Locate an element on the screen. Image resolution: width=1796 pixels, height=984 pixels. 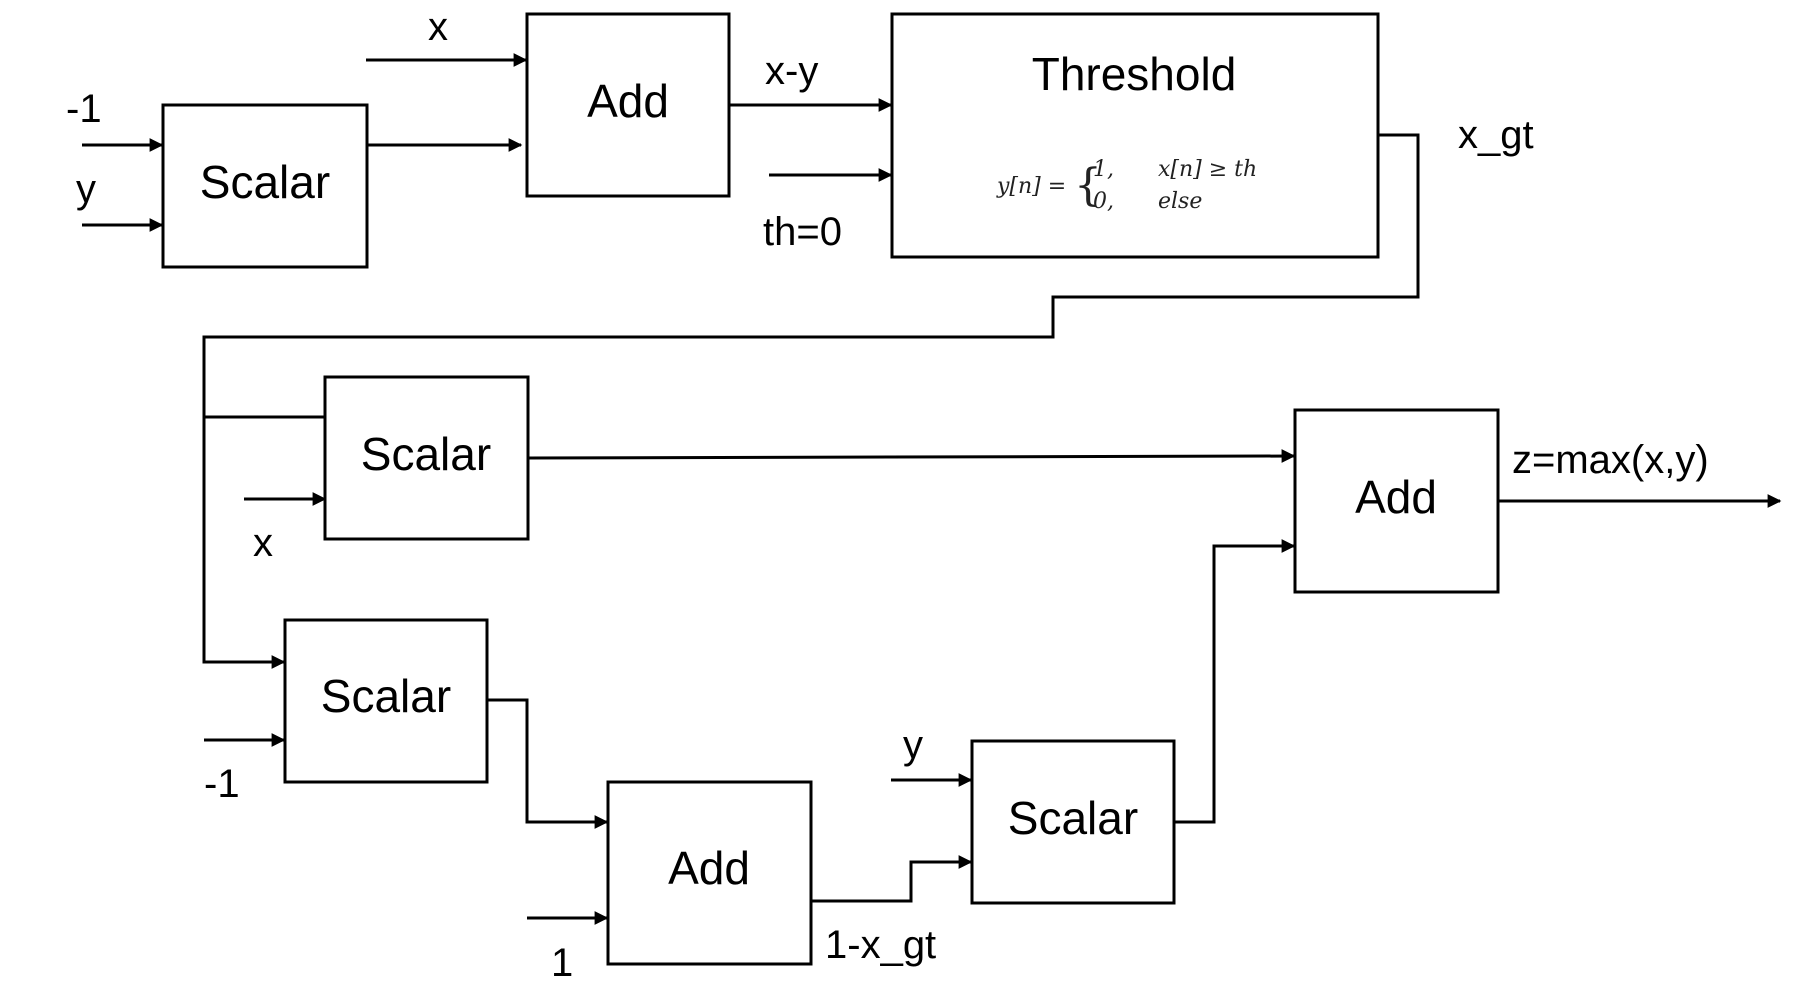
formula-case2-value: 0, is located at coordinates (1103, 201).